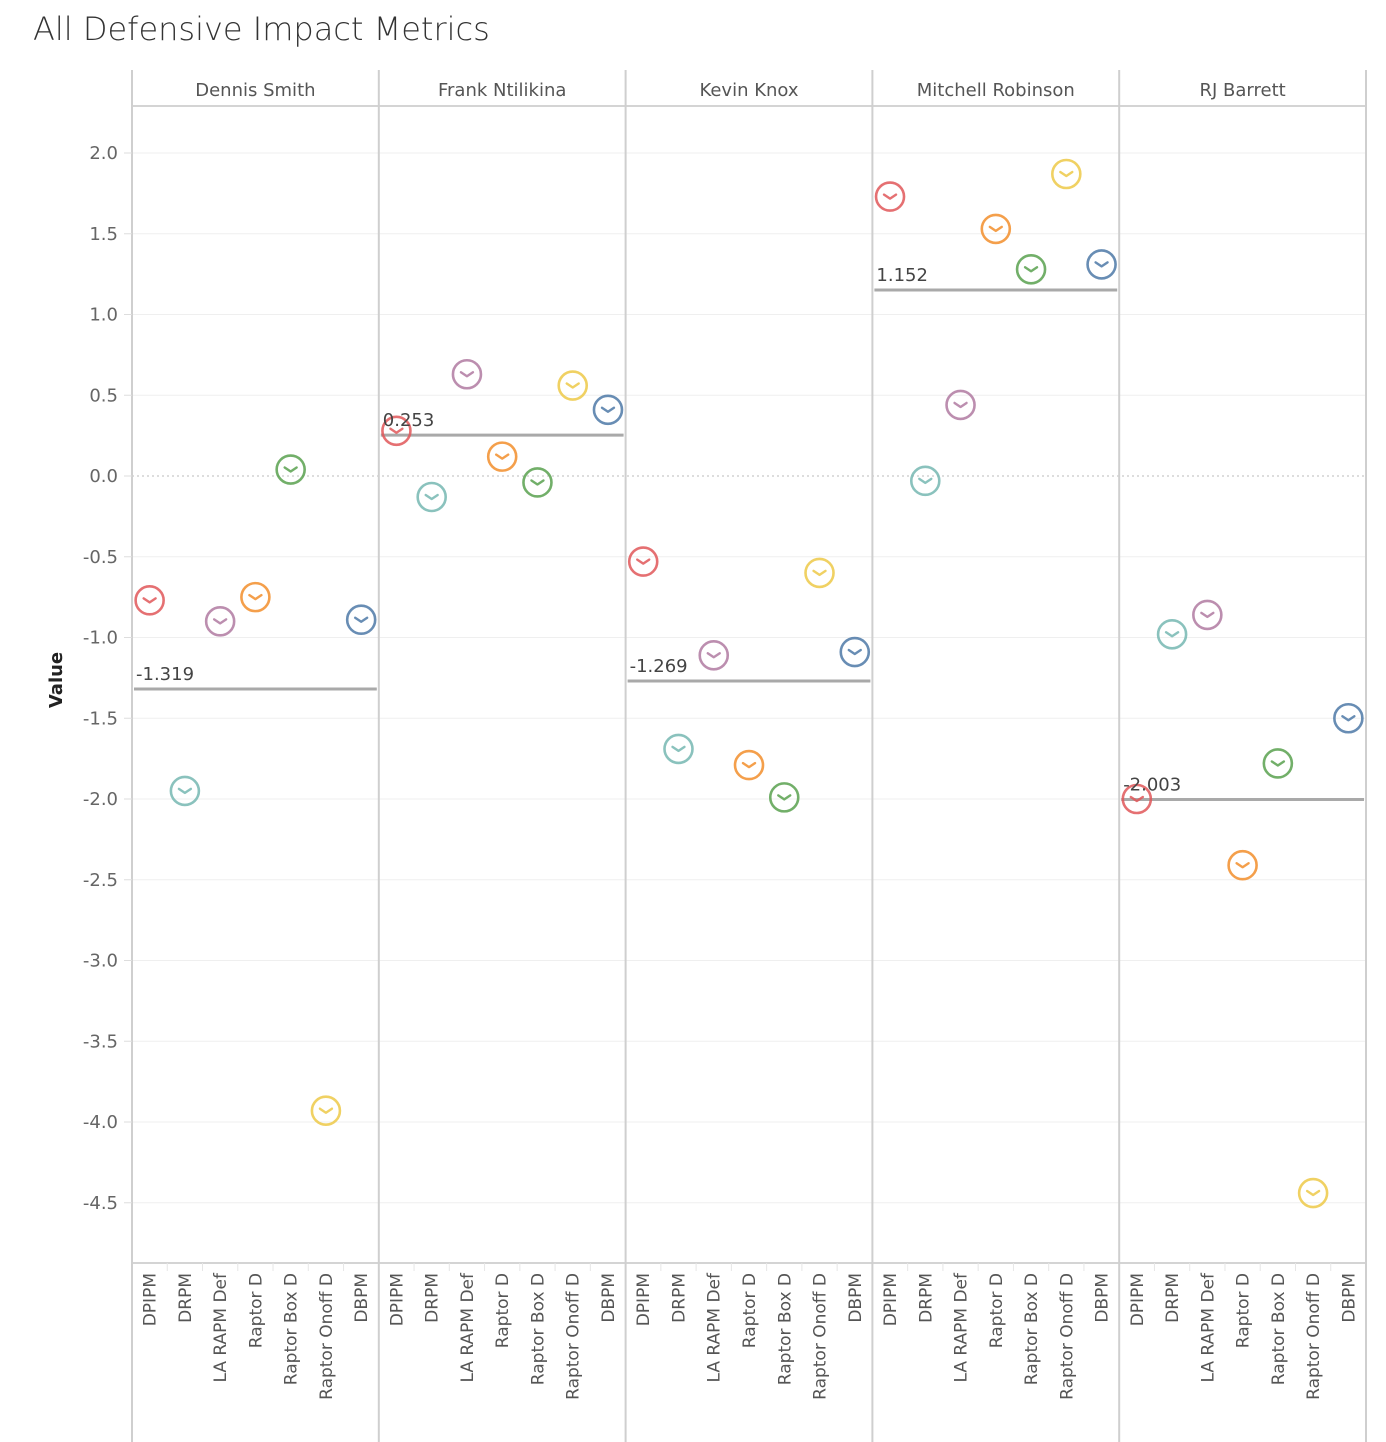 This screenshot has width=1386, height=1442. Describe the element at coordinates (996, 90) in the screenshot. I see `panel-header: Mitchell Robinson` at that location.